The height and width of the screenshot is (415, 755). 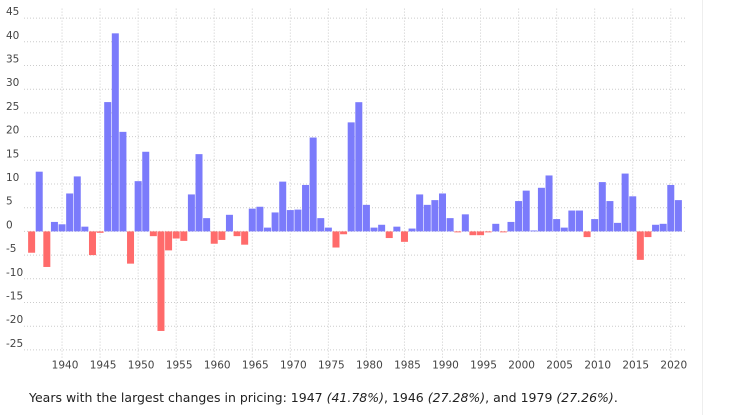 What do you see at coordinates (12, 178) in the screenshot?
I see `y-tick-label: 10` at bounding box center [12, 178].